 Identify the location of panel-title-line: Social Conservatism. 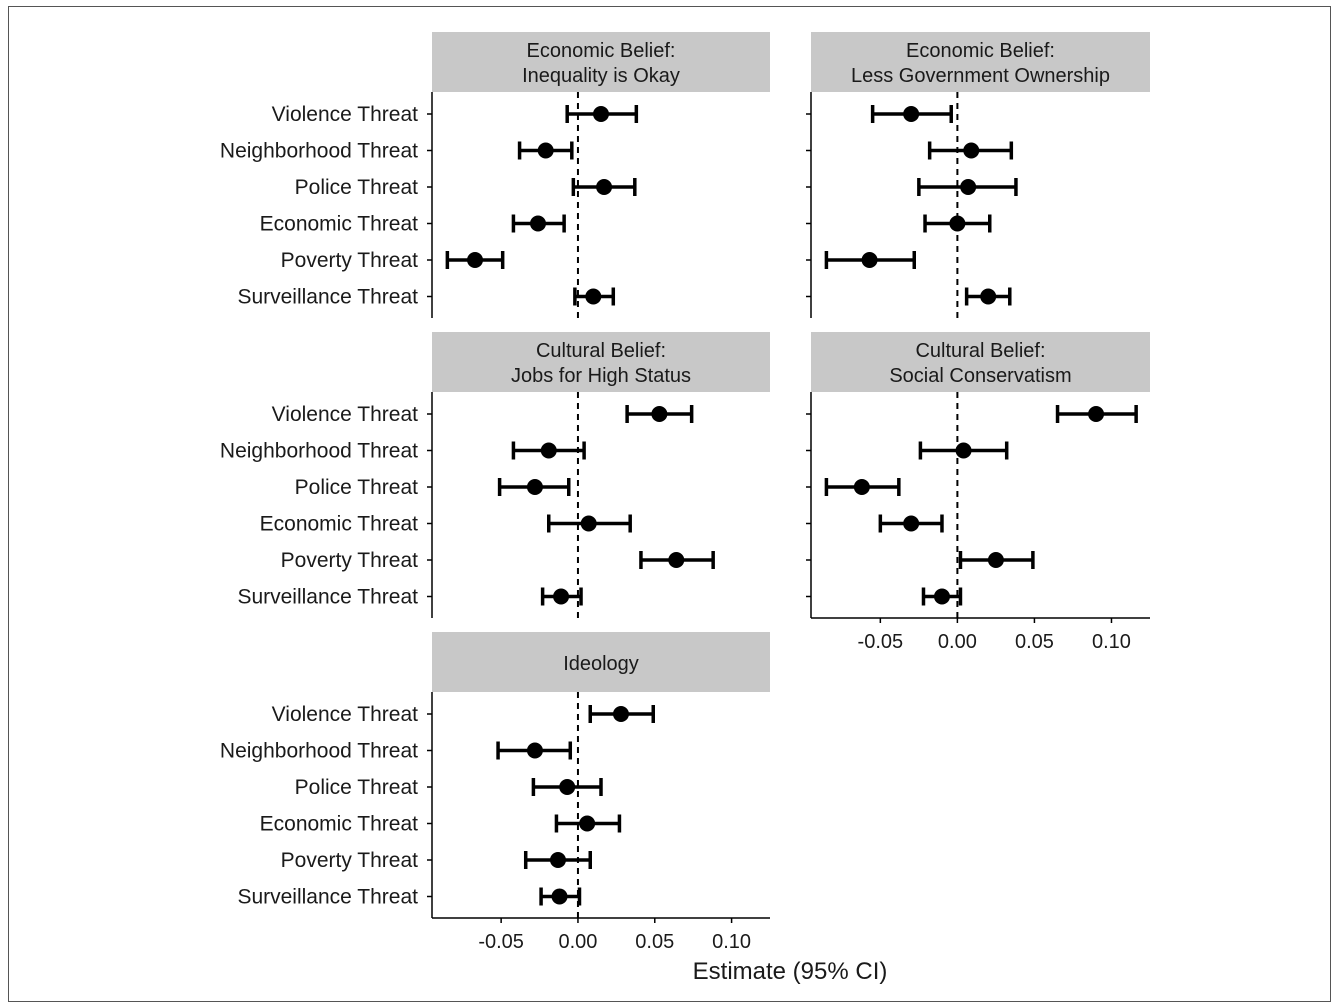
(980, 376).